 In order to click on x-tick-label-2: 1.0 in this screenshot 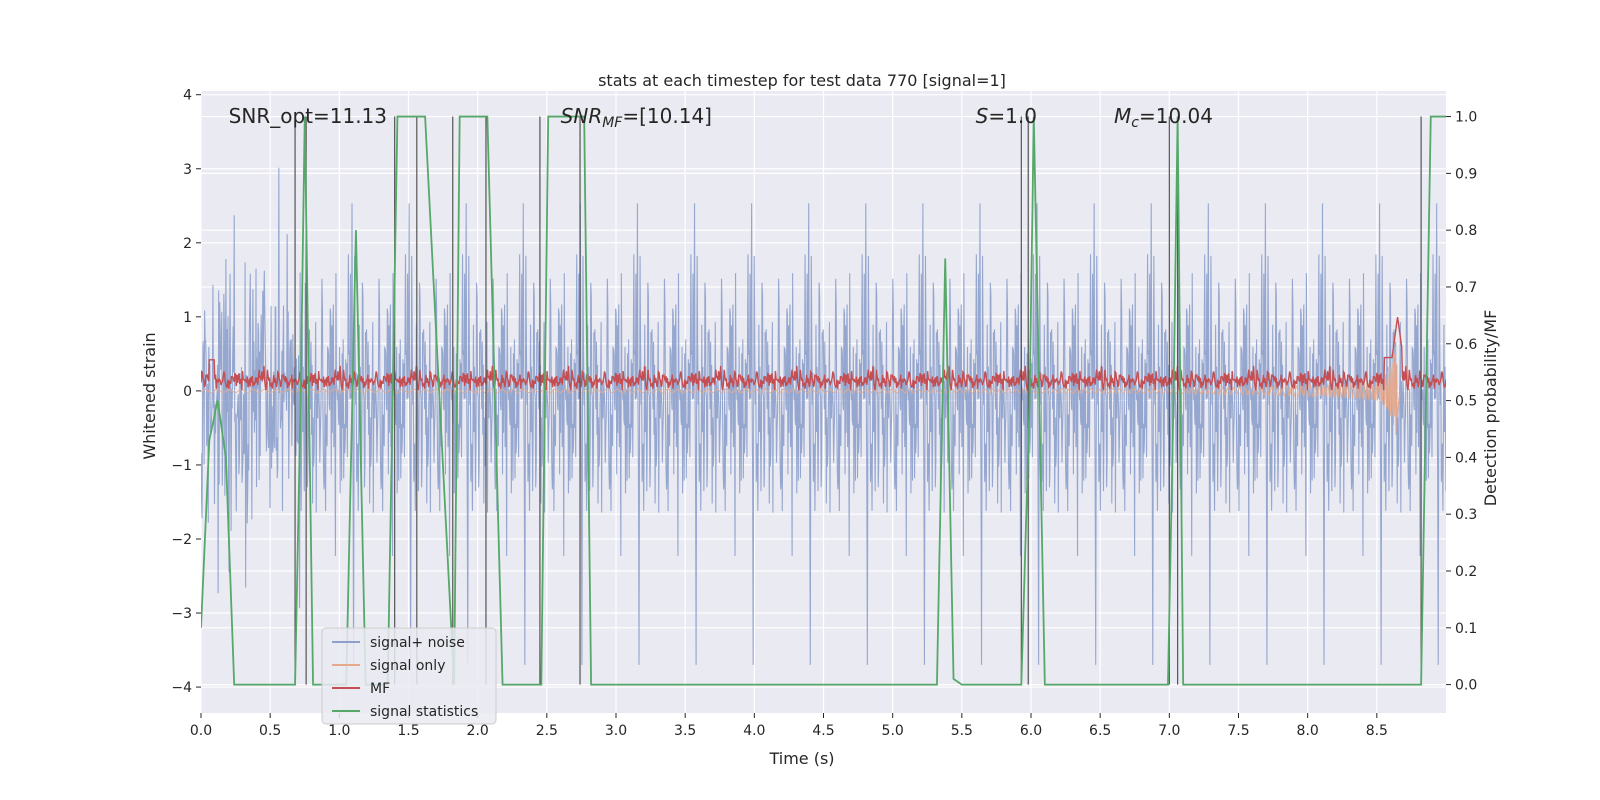, I will do `click(339, 731)`.